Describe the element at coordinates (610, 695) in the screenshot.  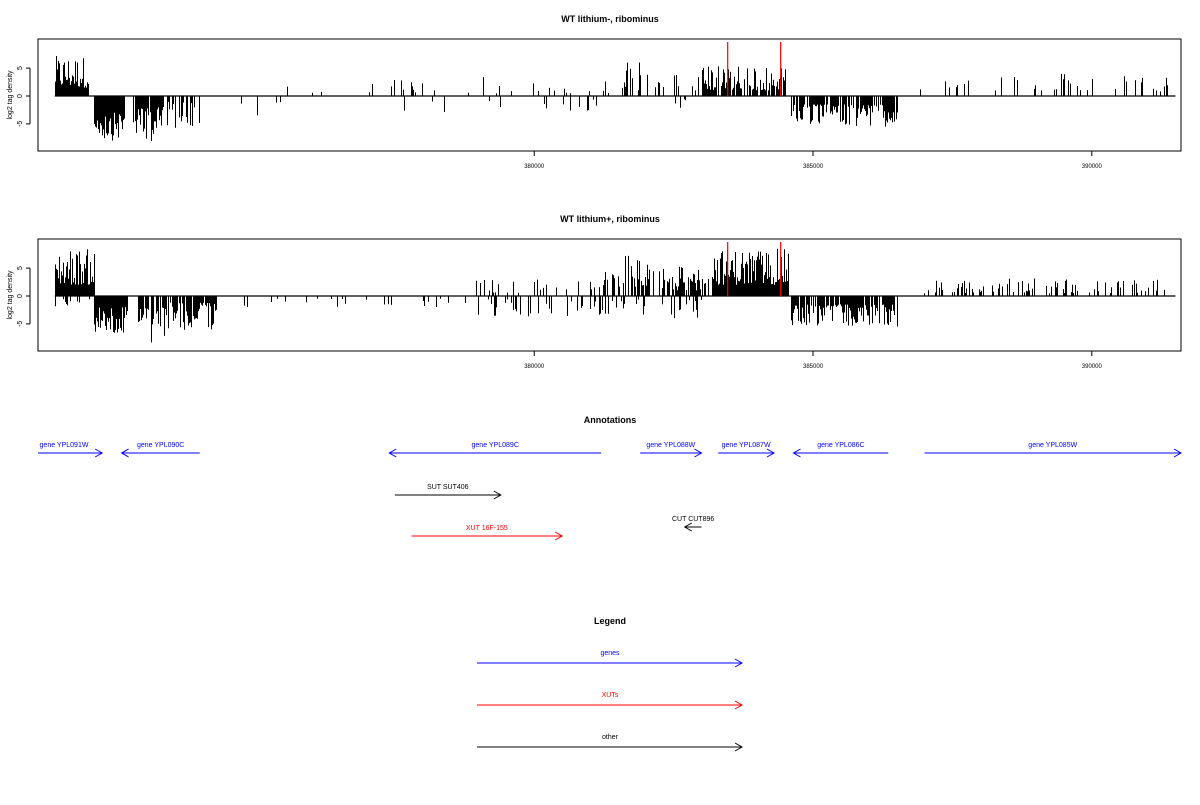
I see `legend-label: XUTs` at that location.